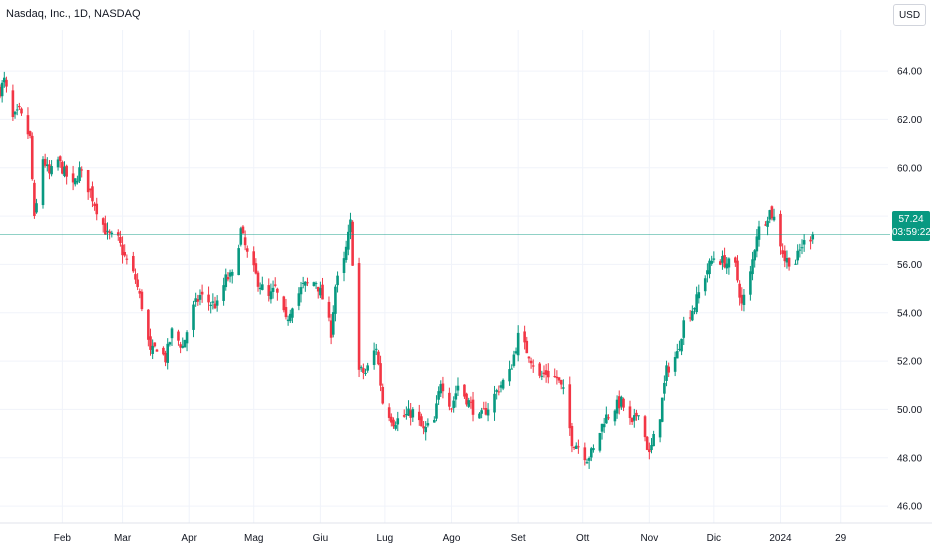 This screenshot has height=550, width=932. I want to click on currency-button: USD, so click(909, 15).